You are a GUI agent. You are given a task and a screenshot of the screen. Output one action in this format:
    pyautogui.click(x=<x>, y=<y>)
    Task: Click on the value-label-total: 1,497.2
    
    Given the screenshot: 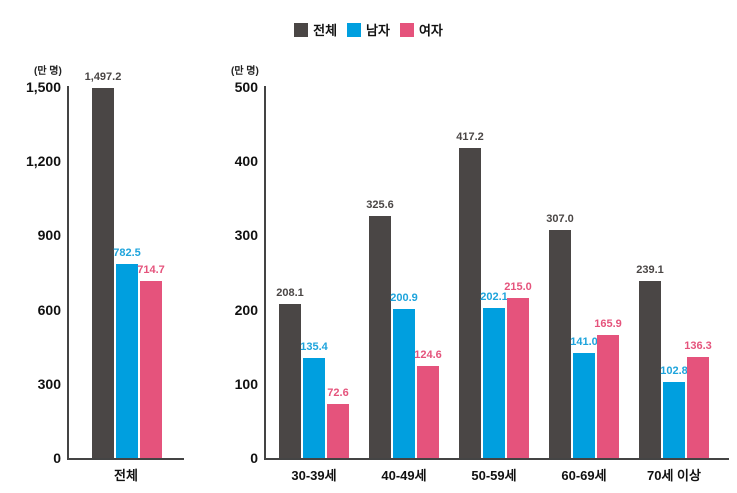 What is the action you would take?
    pyautogui.click(x=103, y=76)
    